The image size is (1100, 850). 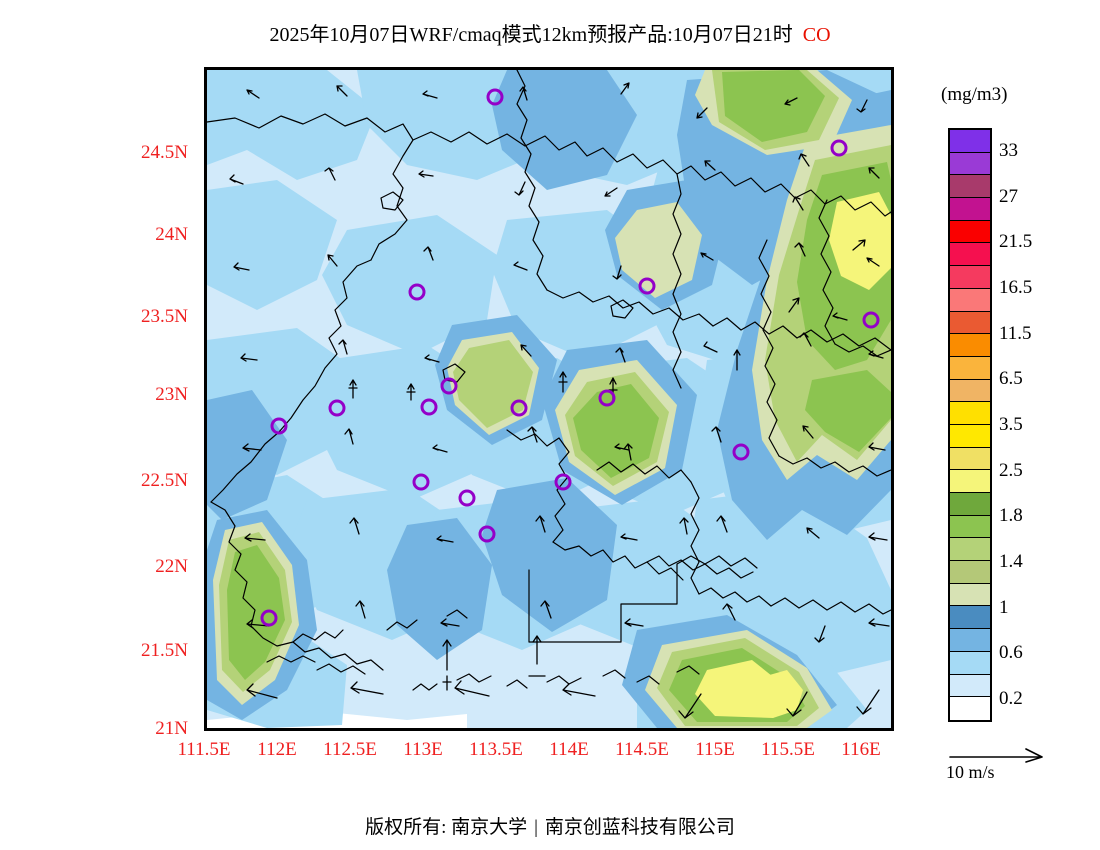 I want to click on x-axis-label: 116E, so click(x=861, y=749).